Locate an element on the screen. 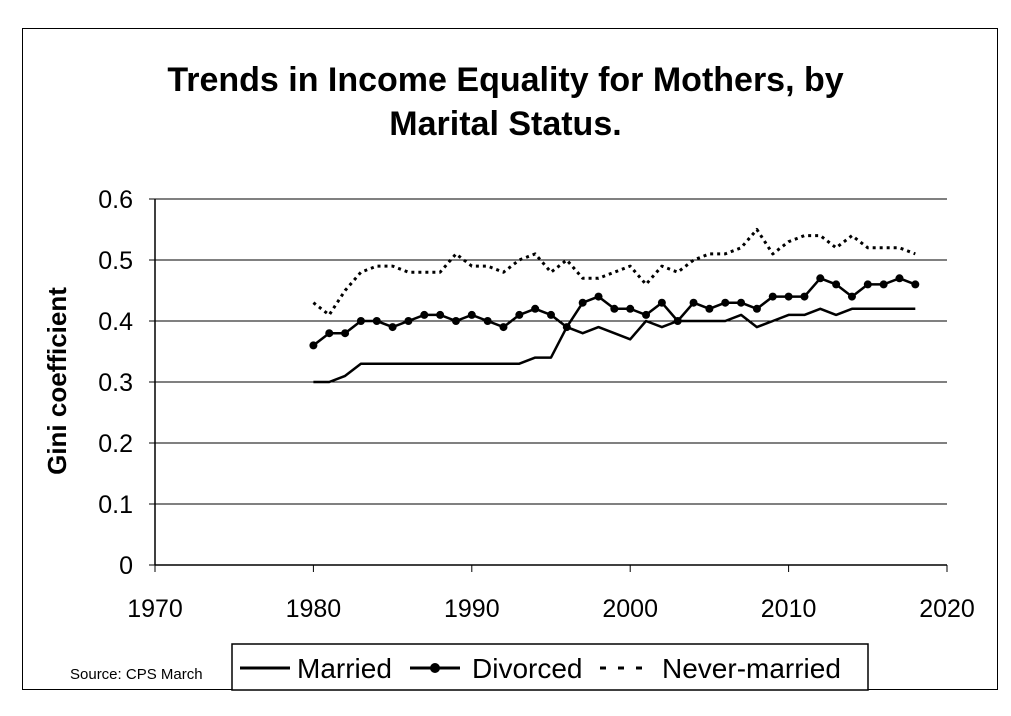 The image size is (1011, 716). y-tick-label: 0.4 is located at coordinates (115, 322).